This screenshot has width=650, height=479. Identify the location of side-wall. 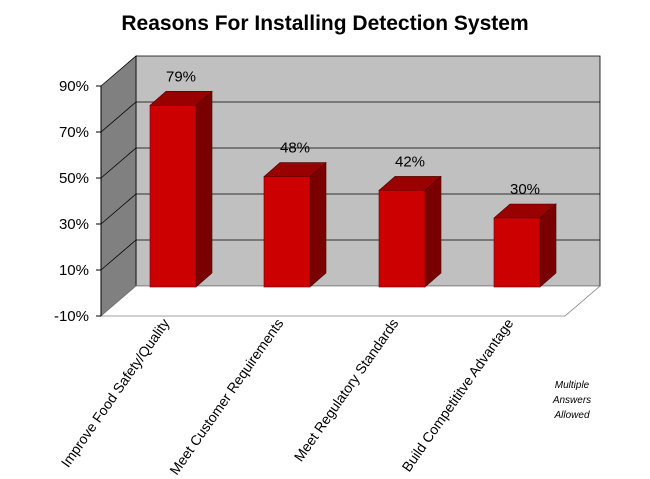
(118, 186).